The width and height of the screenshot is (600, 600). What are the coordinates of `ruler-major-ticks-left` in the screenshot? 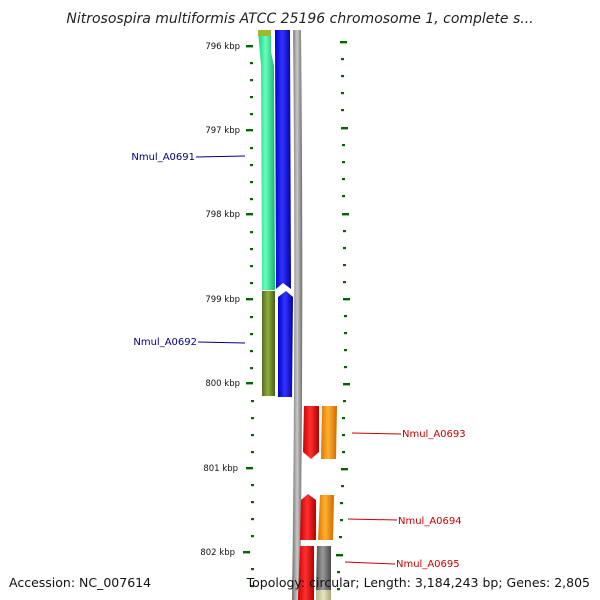 It's located at (248, 299).